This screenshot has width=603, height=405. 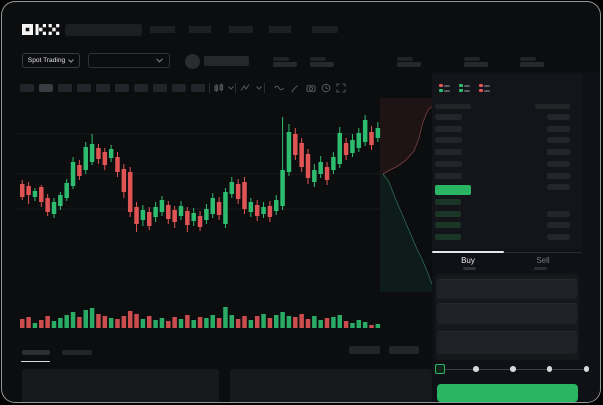 I want to click on okx-logo: OKX, so click(x=41, y=29).